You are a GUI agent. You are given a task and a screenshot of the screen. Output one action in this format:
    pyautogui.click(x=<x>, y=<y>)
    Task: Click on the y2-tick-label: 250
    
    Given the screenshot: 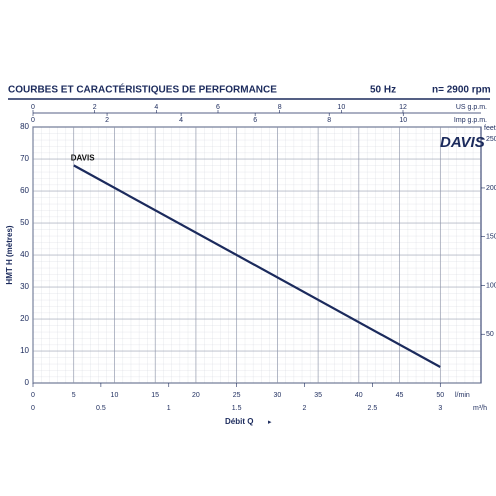 What is the action you would take?
    pyautogui.click(x=491, y=139)
    